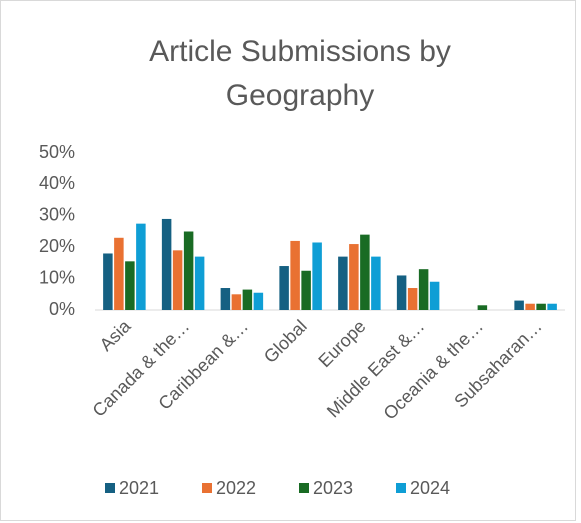  I want to click on x-tick-label: Asia, so click(116, 335).